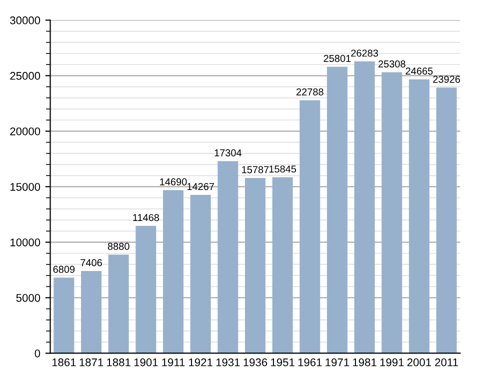  I want to click on x-tick-label: 1961, so click(310, 362).